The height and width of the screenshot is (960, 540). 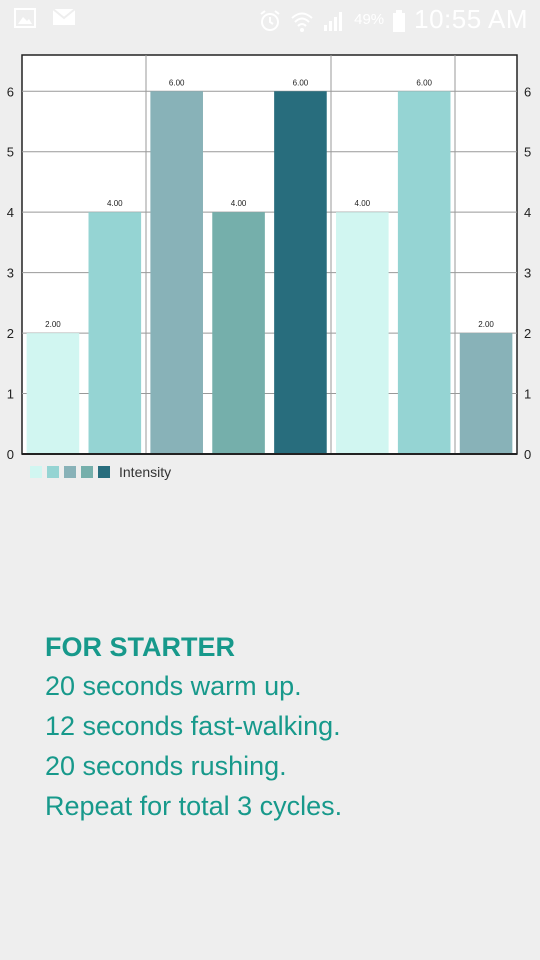 I want to click on legend-label: Intensity, so click(x=145, y=472).